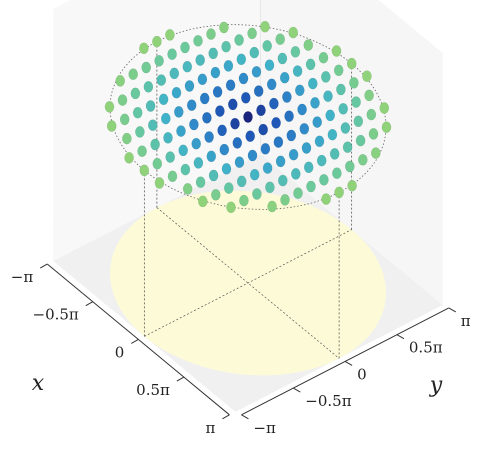 This screenshot has width=488, height=455. What do you see at coordinates (362, 374) in the screenshot?
I see `y-tick-label: 0` at bounding box center [362, 374].